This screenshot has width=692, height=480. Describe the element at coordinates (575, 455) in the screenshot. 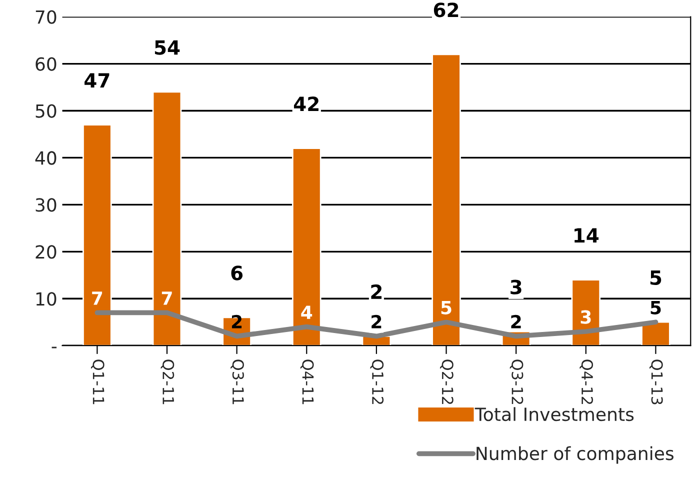

I see `legend-label: Number of companies` at that location.